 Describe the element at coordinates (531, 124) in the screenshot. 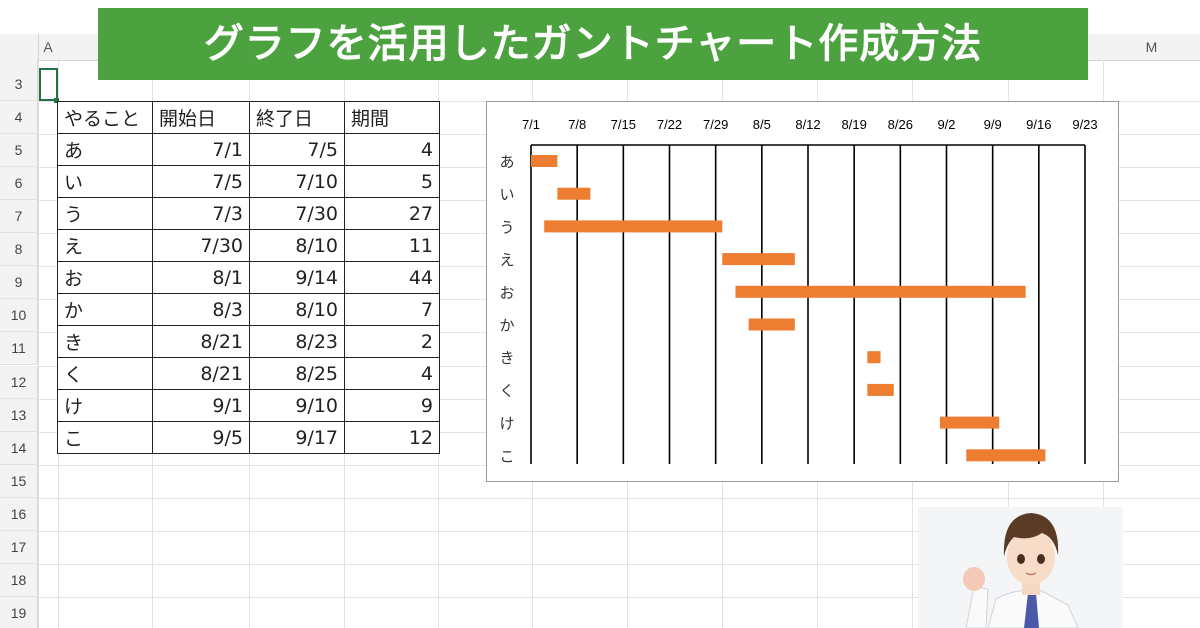

I see `chart-tick-label: 7/1` at that location.